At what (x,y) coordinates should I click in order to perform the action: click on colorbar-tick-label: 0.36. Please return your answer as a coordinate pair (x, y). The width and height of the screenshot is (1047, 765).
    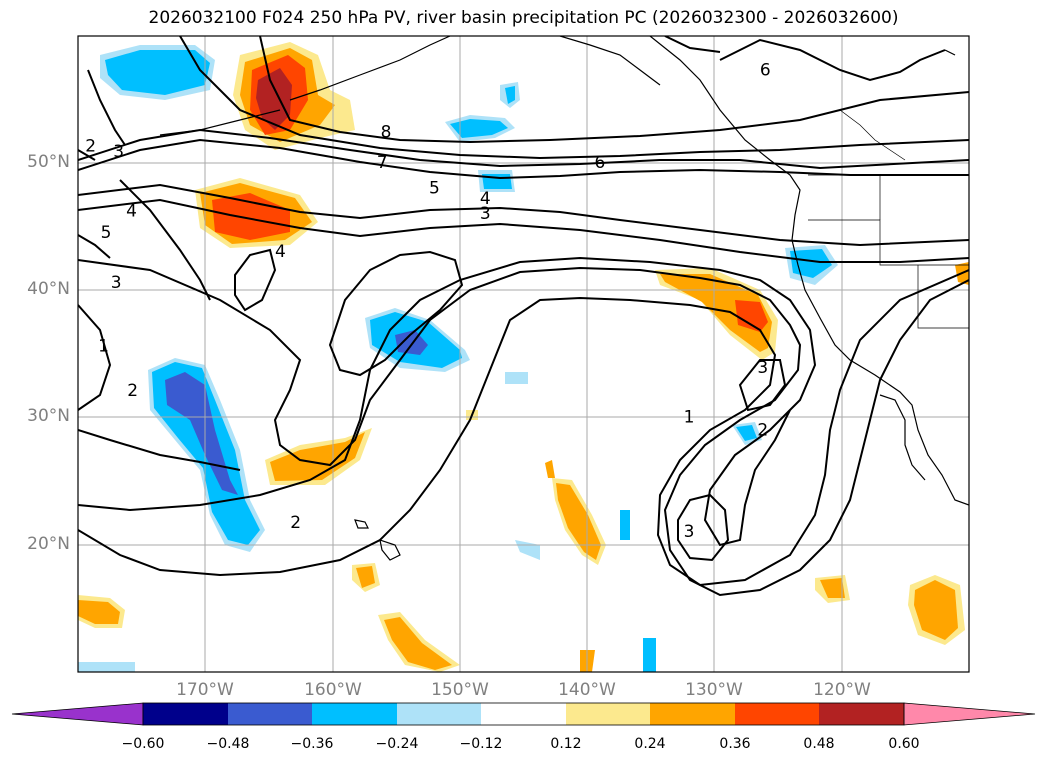
    Looking at the image, I should click on (735, 744).